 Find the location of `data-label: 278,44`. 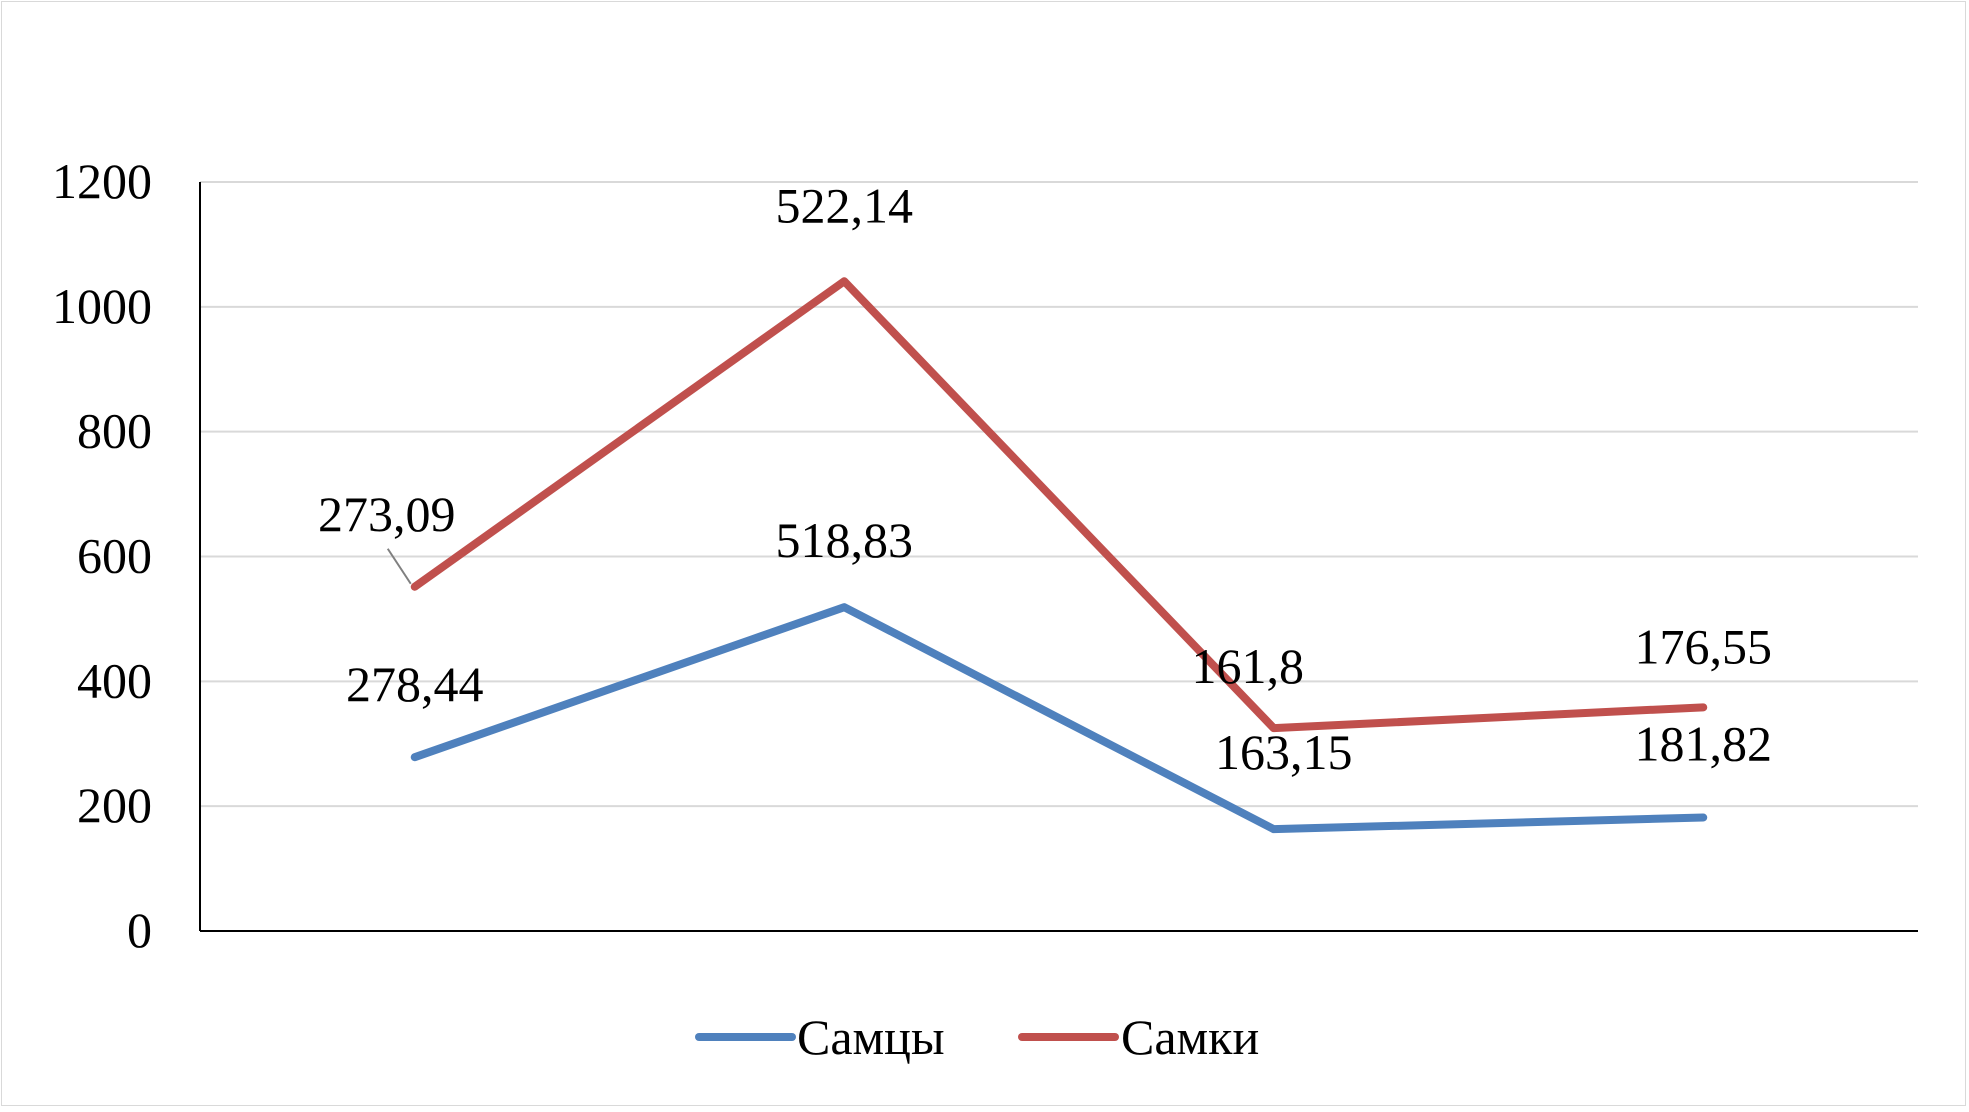

data-label: 278,44 is located at coordinates (415, 684).